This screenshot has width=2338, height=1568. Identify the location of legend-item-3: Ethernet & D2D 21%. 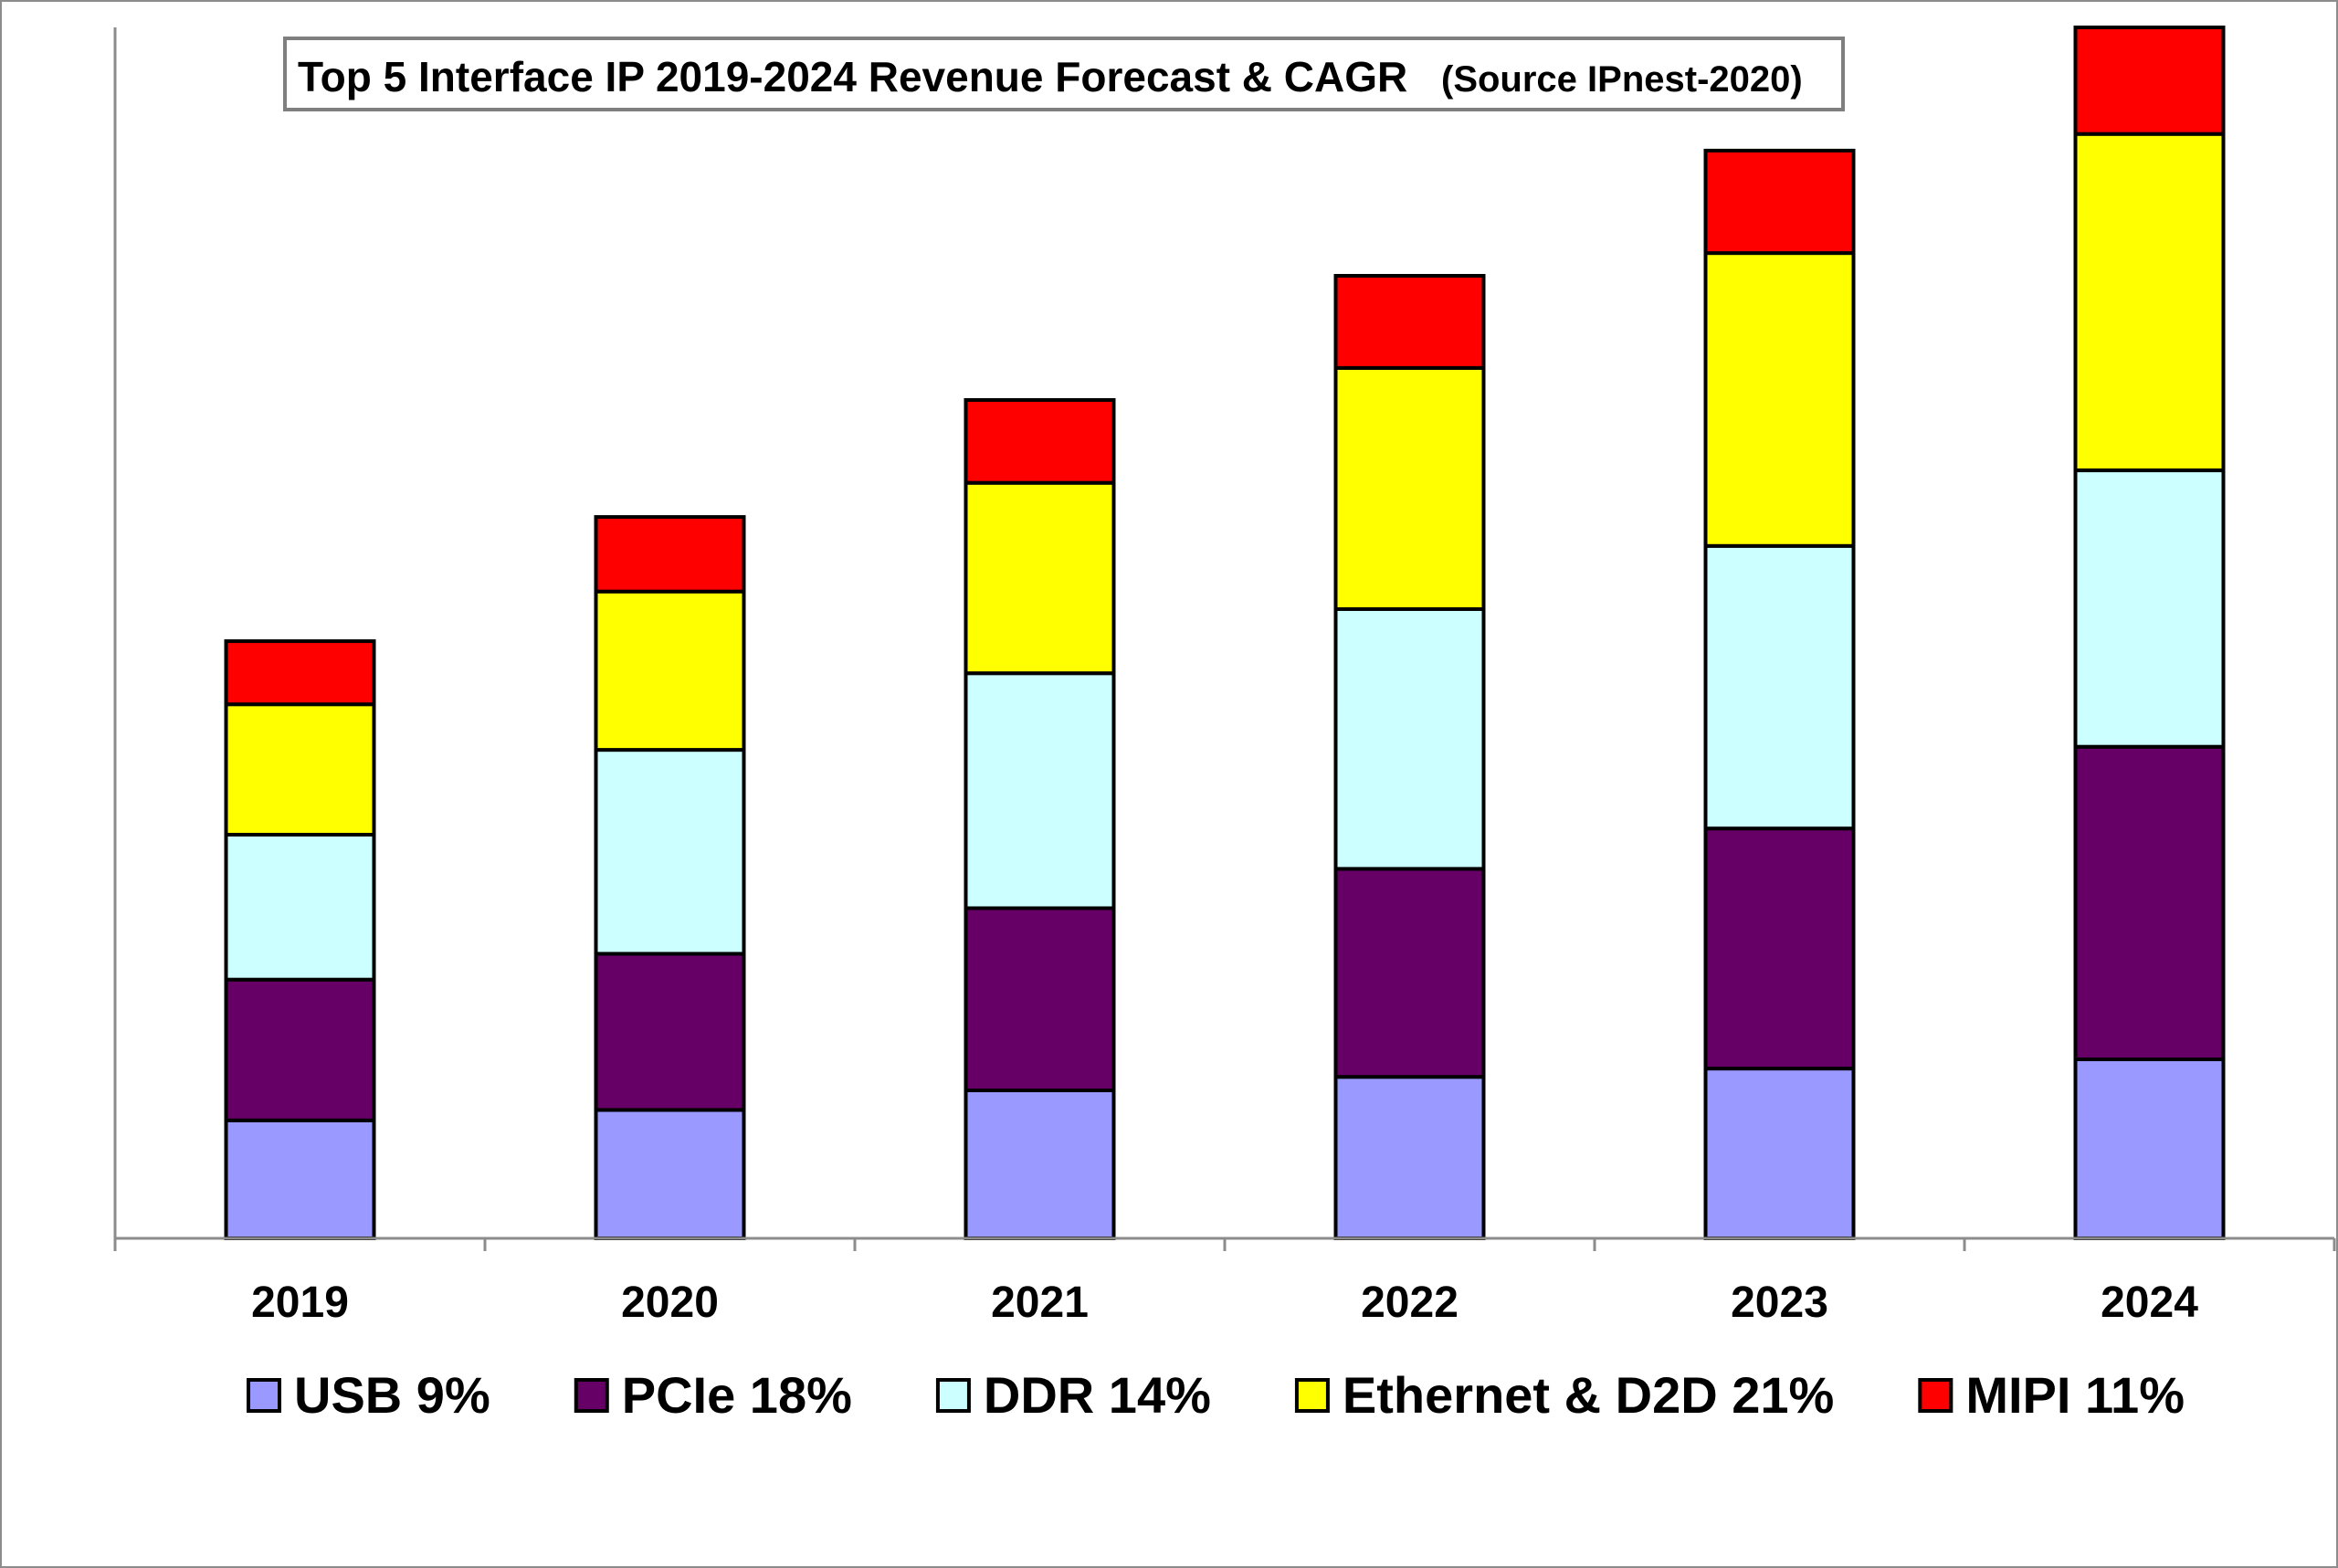
(1564, 1395).